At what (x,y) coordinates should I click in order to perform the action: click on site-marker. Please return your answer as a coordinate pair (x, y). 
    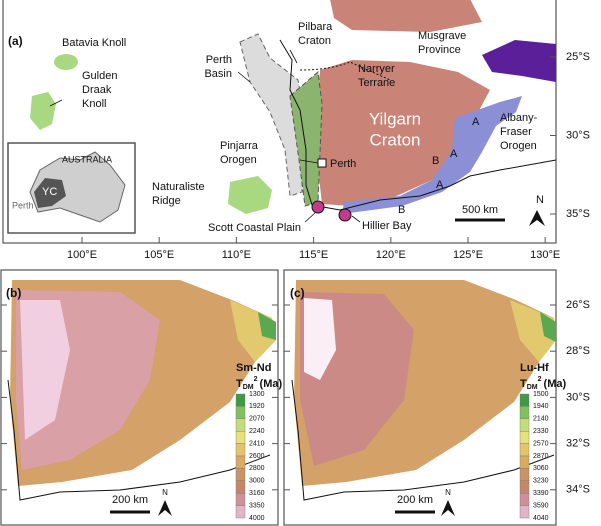
    Looking at the image, I should click on (318, 207).